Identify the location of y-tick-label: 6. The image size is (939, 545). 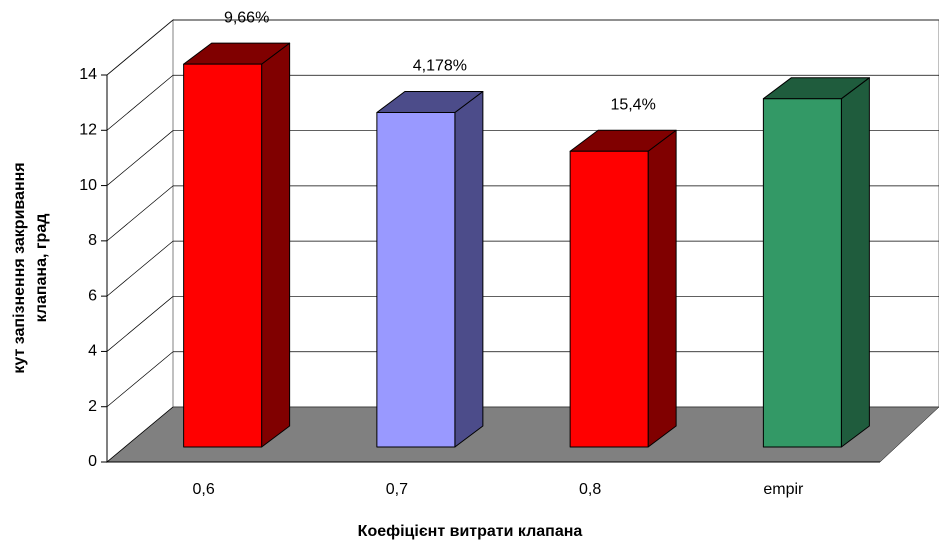
(92, 295).